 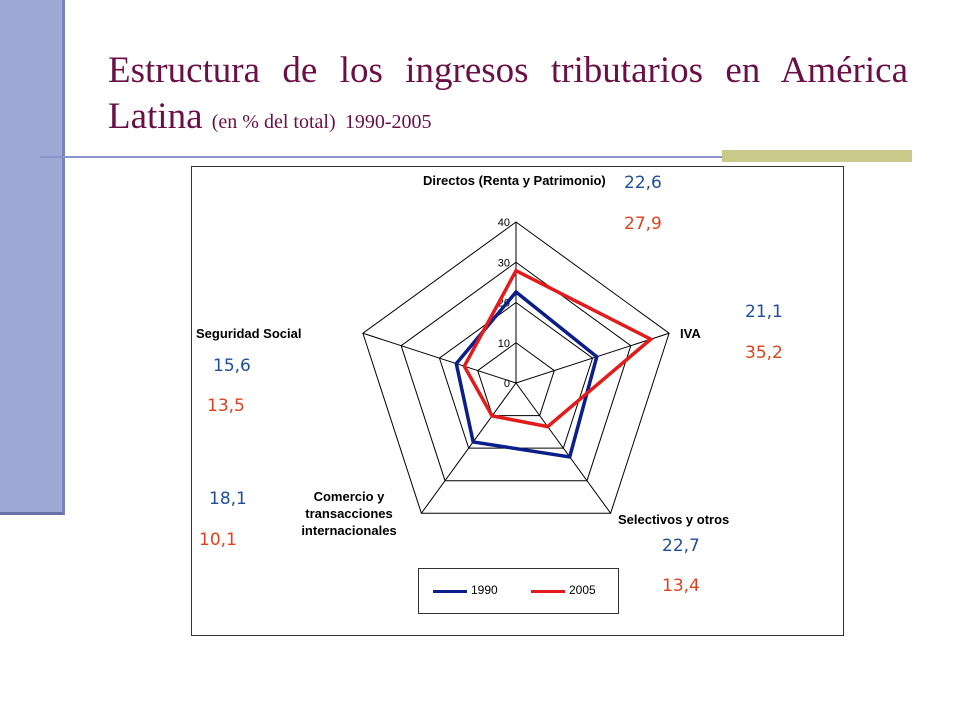 I want to click on decorative-left-bar, so click(x=32, y=257).